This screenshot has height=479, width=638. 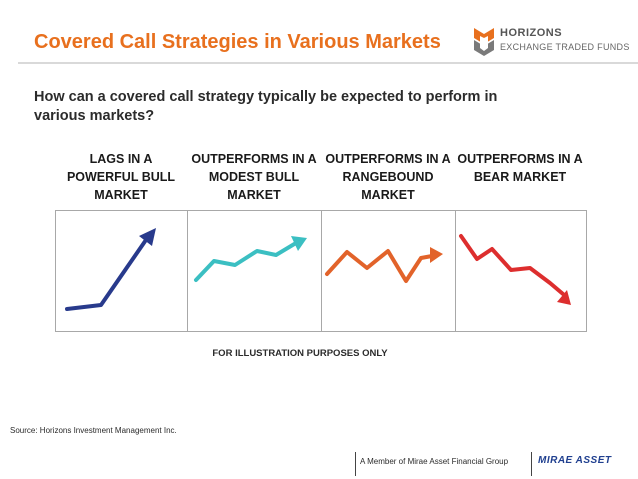 What do you see at coordinates (515, 269) in the screenshot?
I see `bear-line` at bounding box center [515, 269].